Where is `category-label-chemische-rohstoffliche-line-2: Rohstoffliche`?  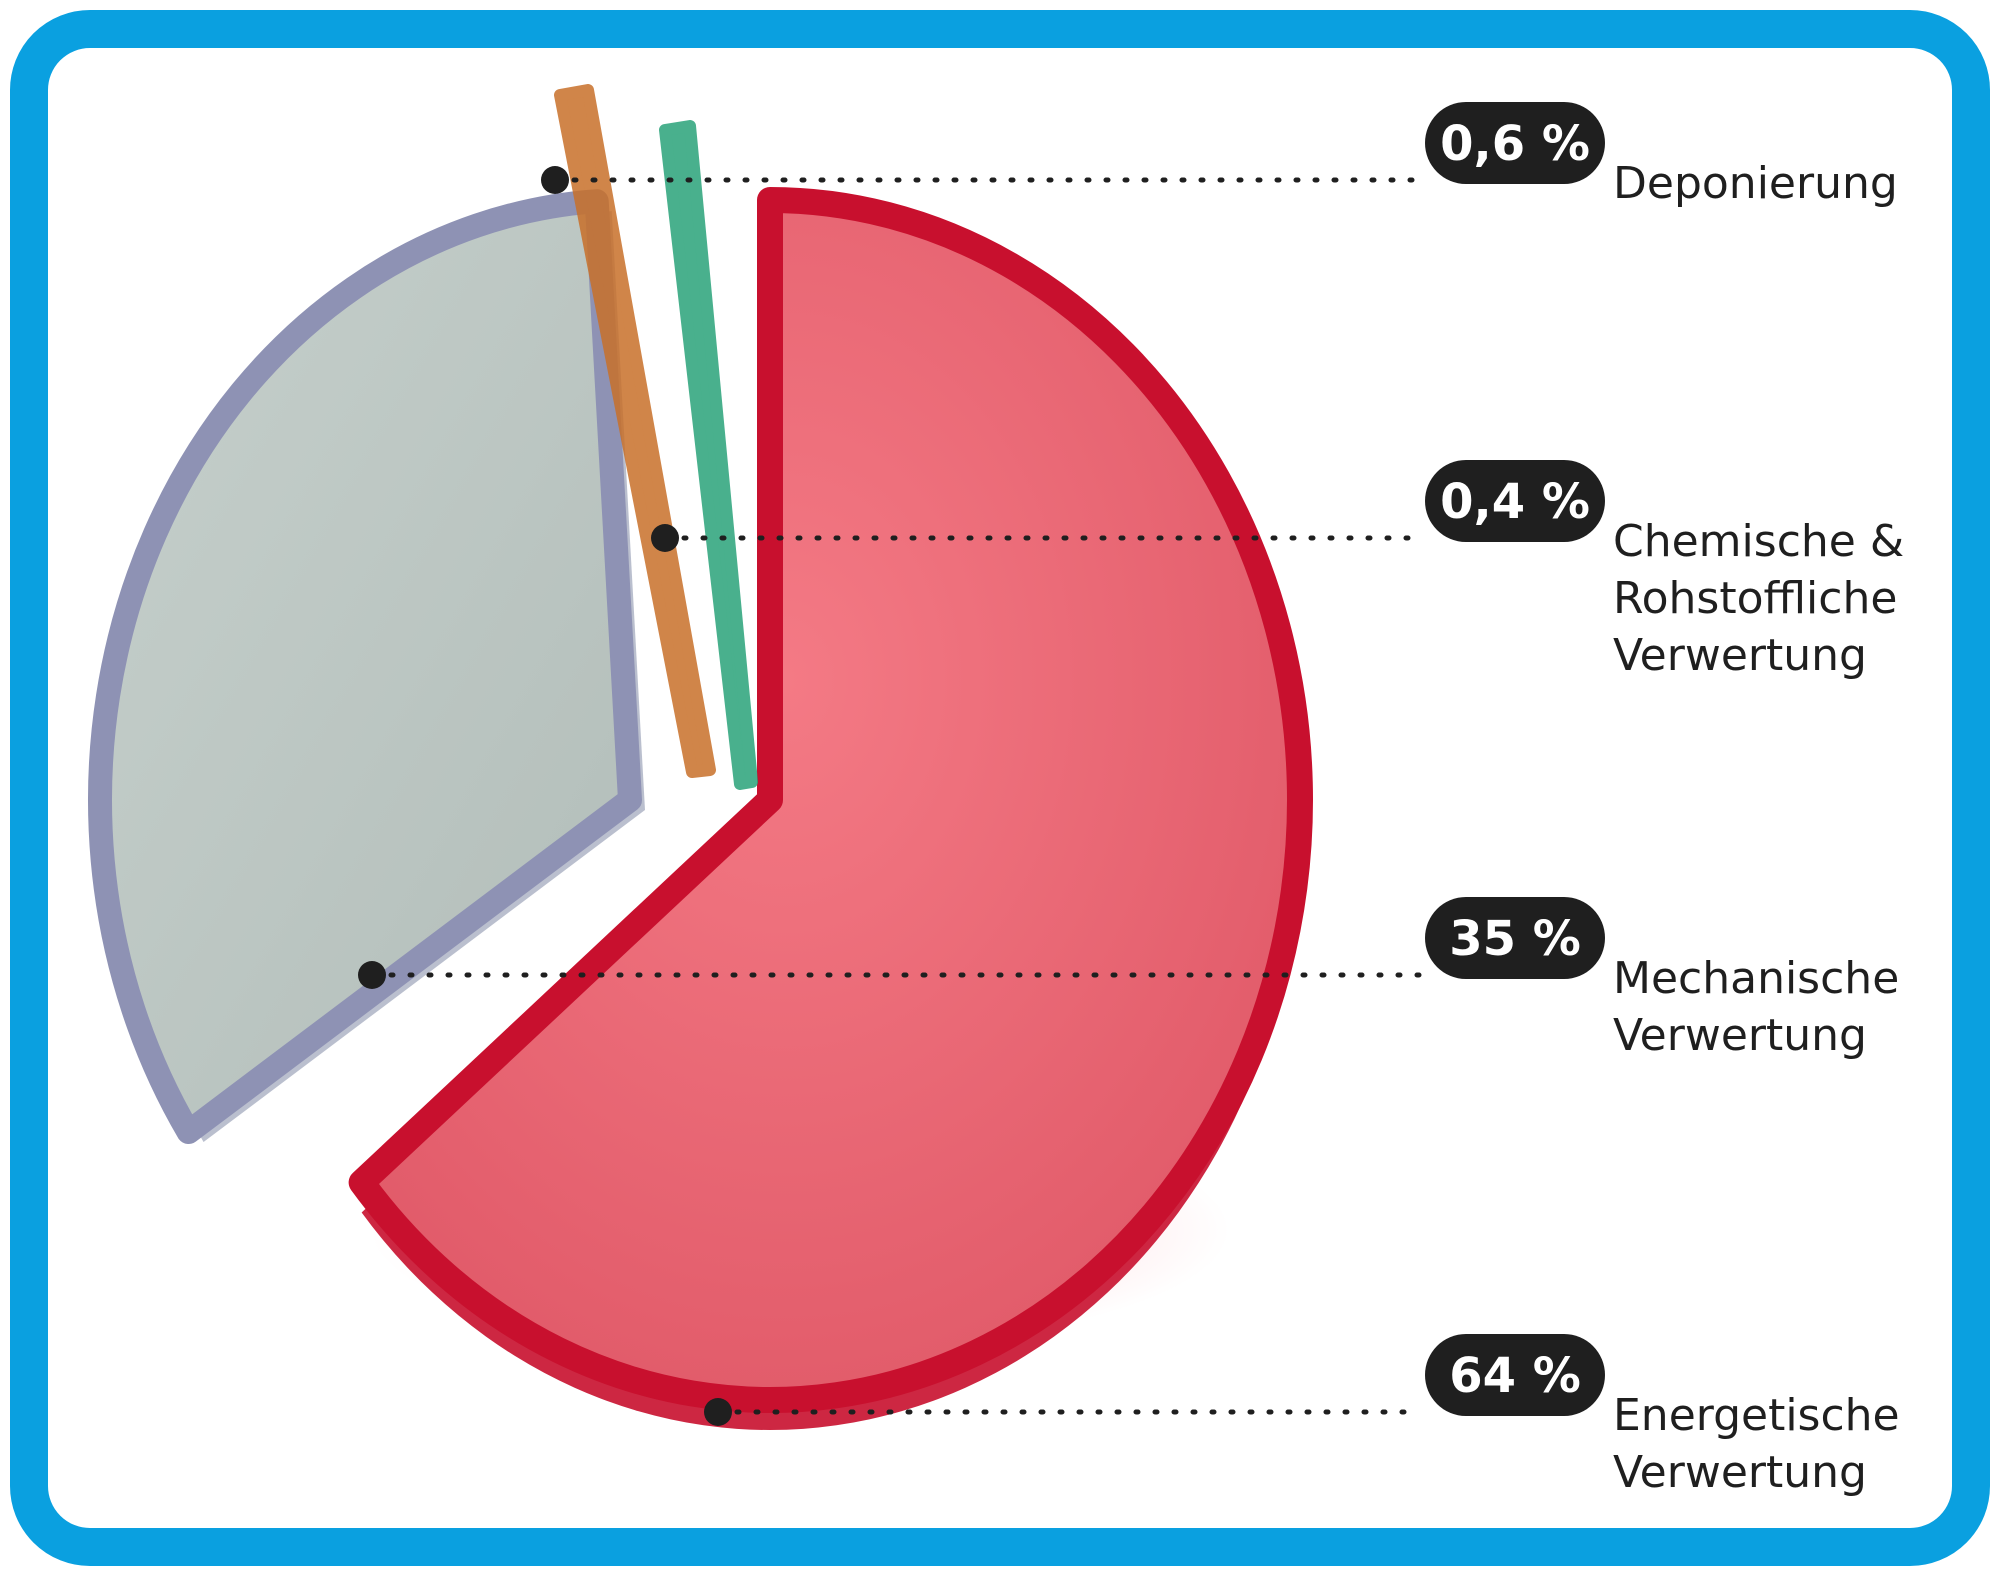 category-label-chemische-rohstoffliche-line-2: Rohstoffliche is located at coordinates (1755, 598).